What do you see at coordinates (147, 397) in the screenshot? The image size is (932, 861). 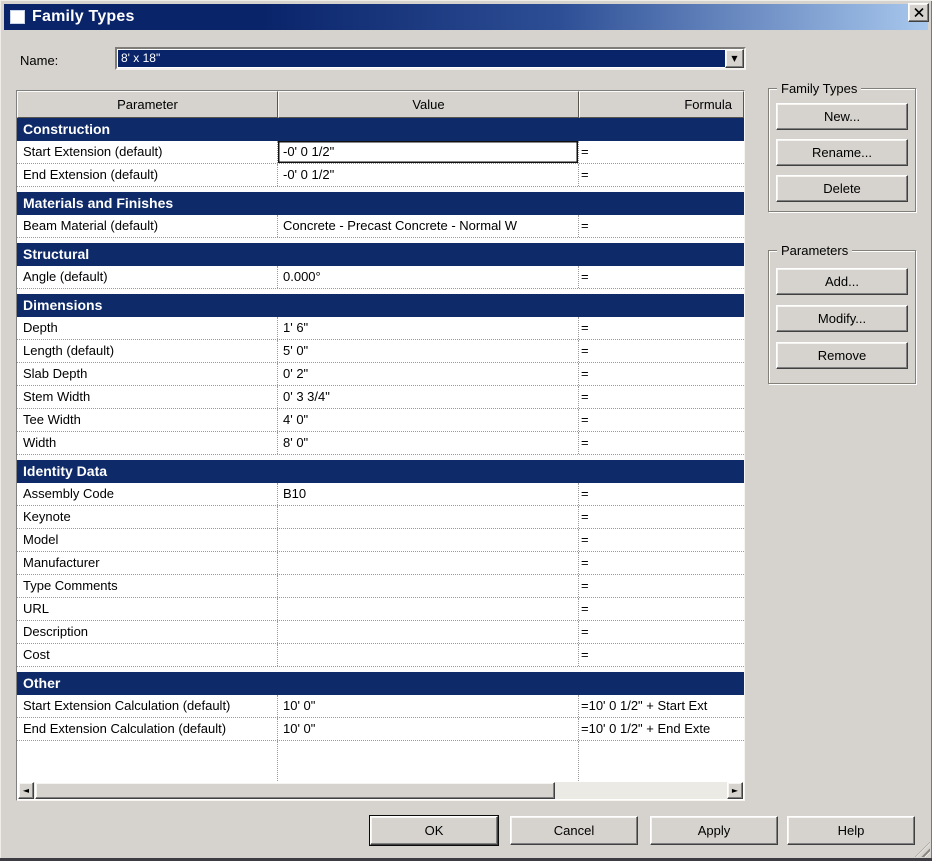 I see `param-cell: Stem Width` at bounding box center [147, 397].